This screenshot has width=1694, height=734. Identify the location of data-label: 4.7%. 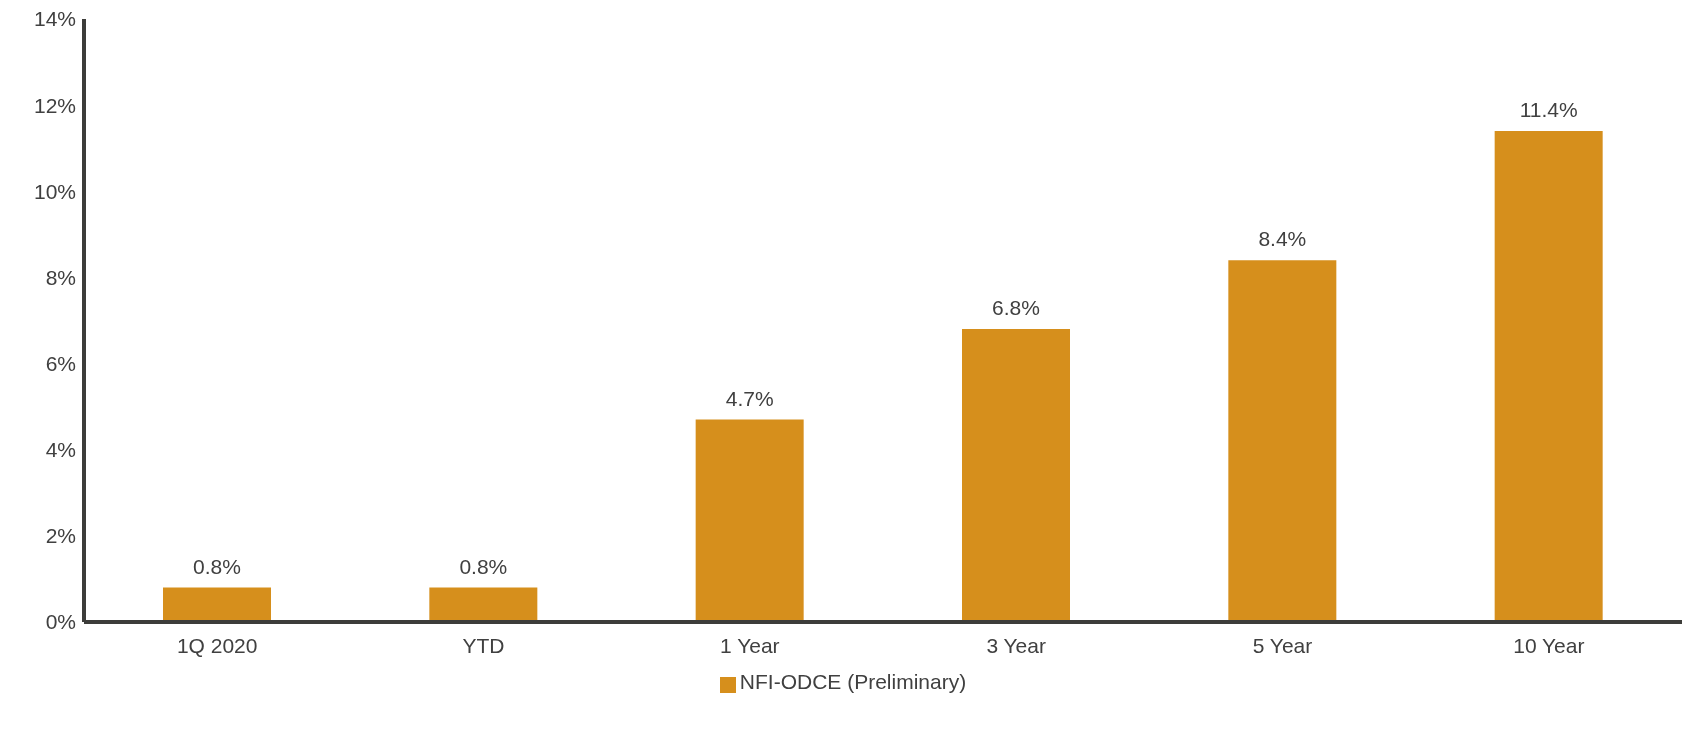
(749, 398).